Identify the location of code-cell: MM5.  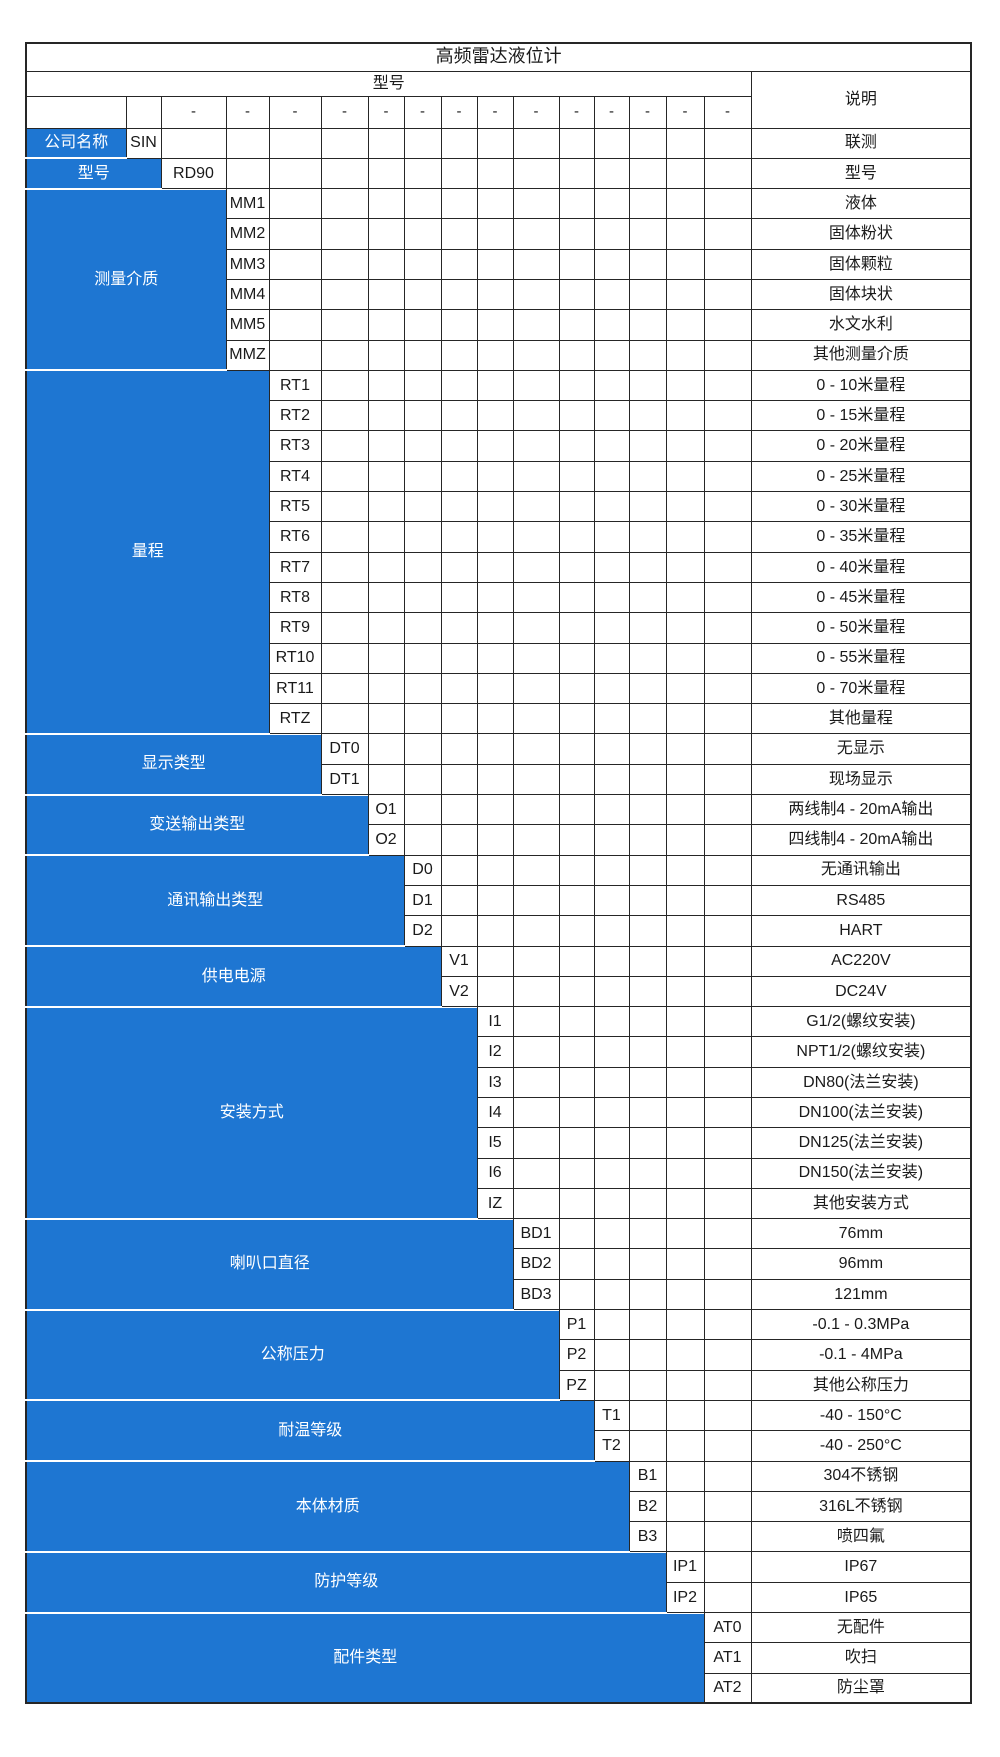
(247, 325).